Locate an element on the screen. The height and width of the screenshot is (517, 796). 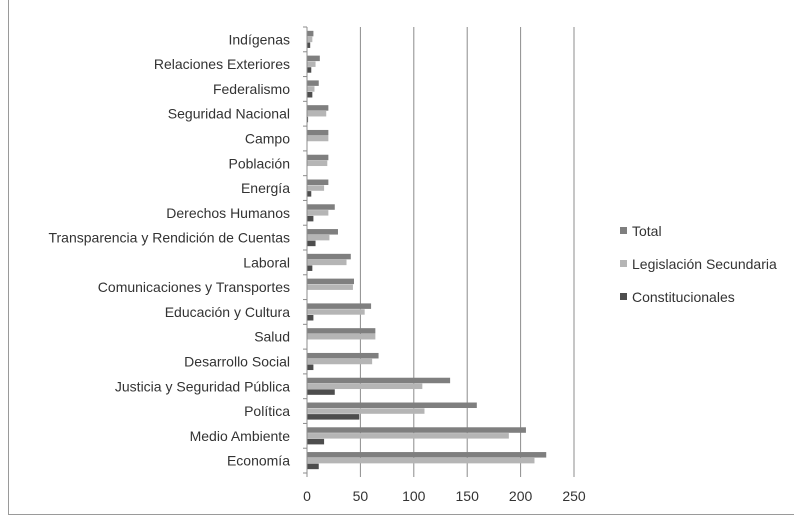
category-label-transparencia-y-rendicion-de-cuentas: Transparencia y Rendición de Cuentas is located at coordinates (169, 238).